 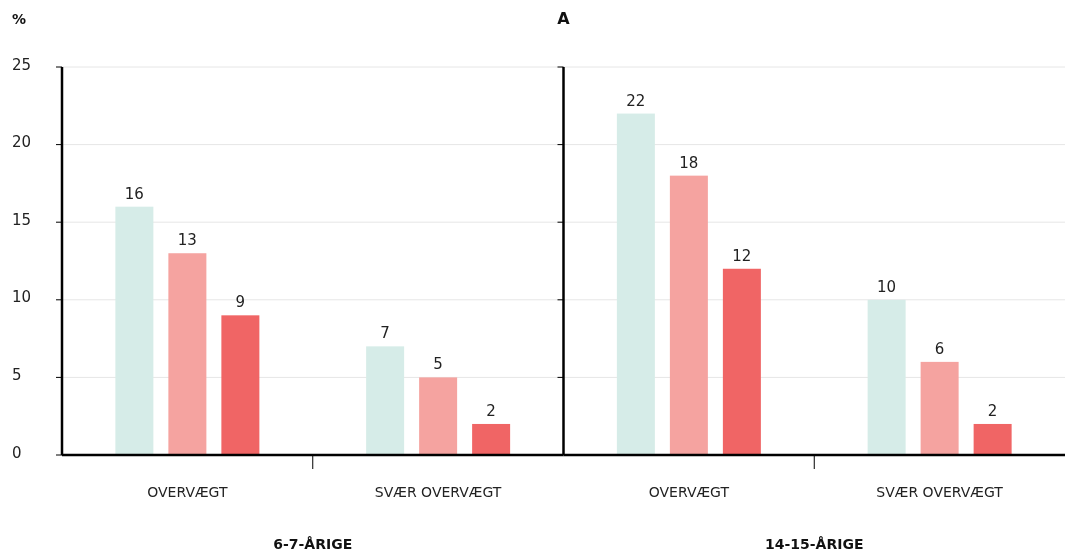 What do you see at coordinates (385, 333) in the screenshot?
I see `data-label: 7` at bounding box center [385, 333].